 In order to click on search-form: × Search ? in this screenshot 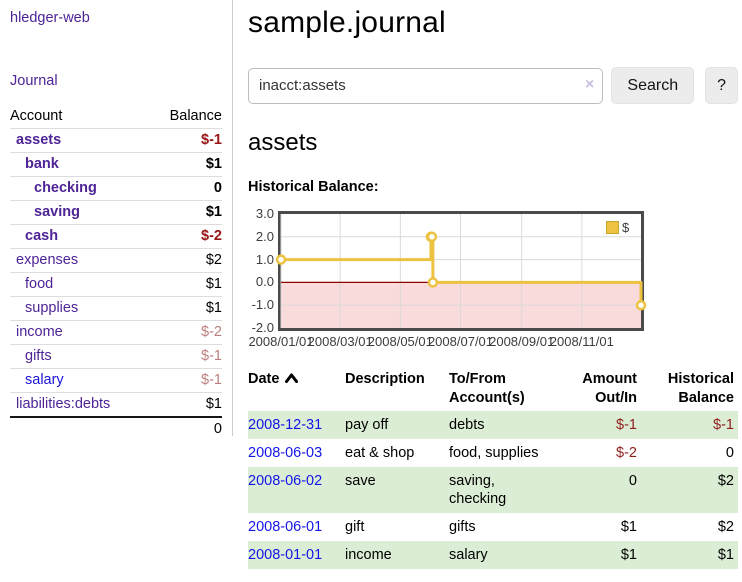, I will do `click(493, 85)`.